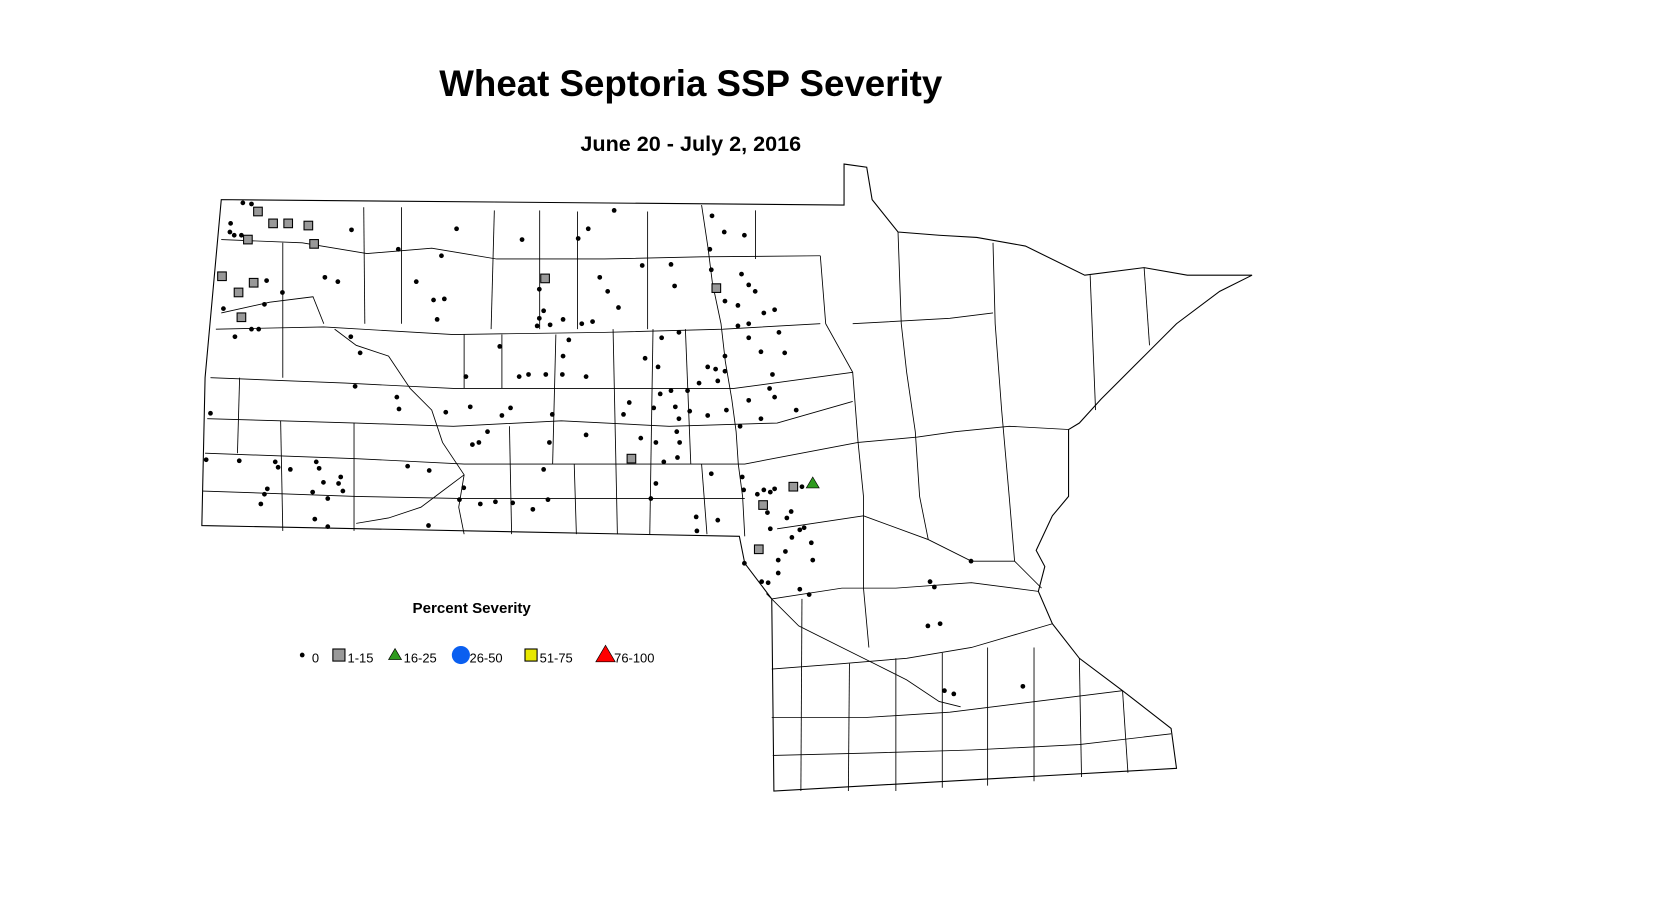 This screenshot has height=900, width=1673. I want to click on legend-symbol-circle, so click(460, 655).